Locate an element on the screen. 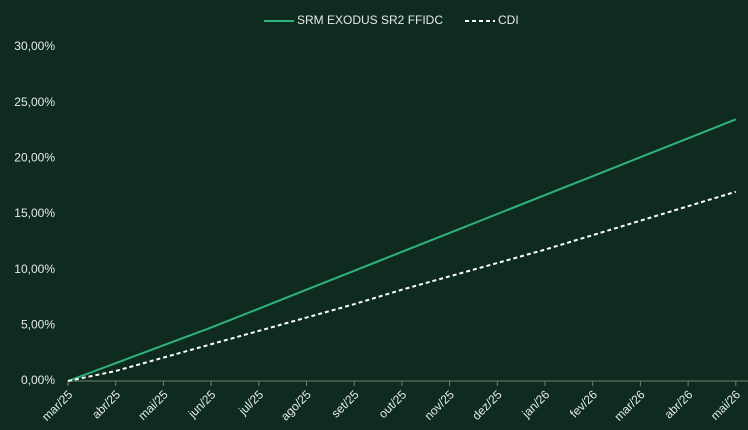  x-tick-label: mar/25 is located at coordinates (57, 405).